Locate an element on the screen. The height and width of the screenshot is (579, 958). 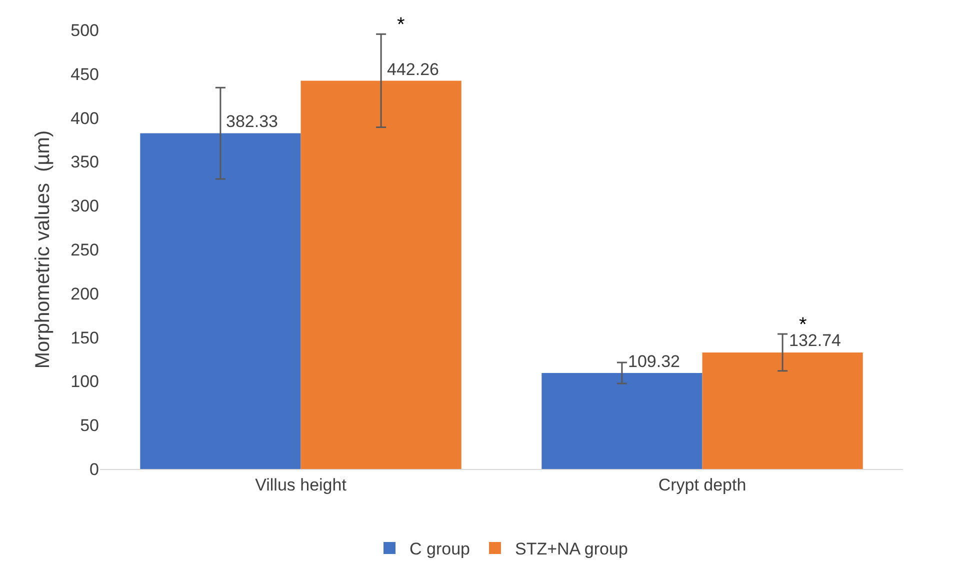
data-label: 109.32 is located at coordinates (654, 361).